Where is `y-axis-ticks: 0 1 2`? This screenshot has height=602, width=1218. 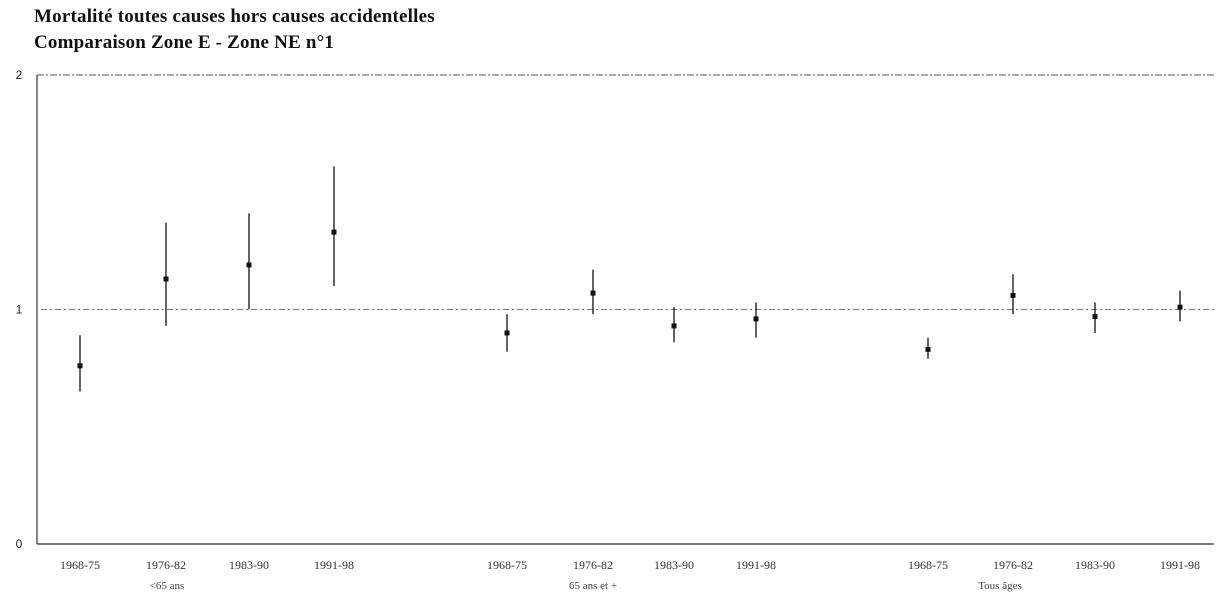 y-axis-ticks: 0 1 2 is located at coordinates (19, 309).